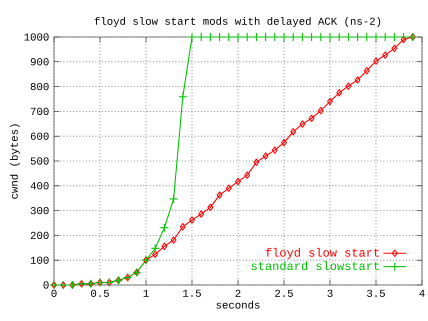 The height and width of the screenshot is (321, 428). What do you see at coordinates (237, 22) in the screenshot?
I see `chart-title: floyd slow start mods with delayed ACK (ns-2)` at bounding box center [237, 22].